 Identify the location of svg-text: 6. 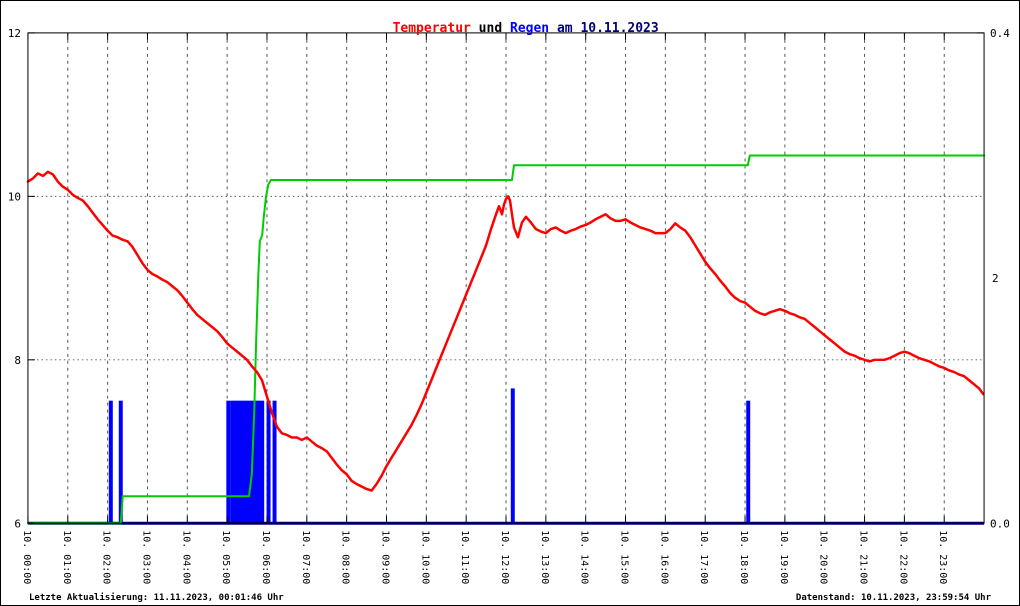
(17, 523).